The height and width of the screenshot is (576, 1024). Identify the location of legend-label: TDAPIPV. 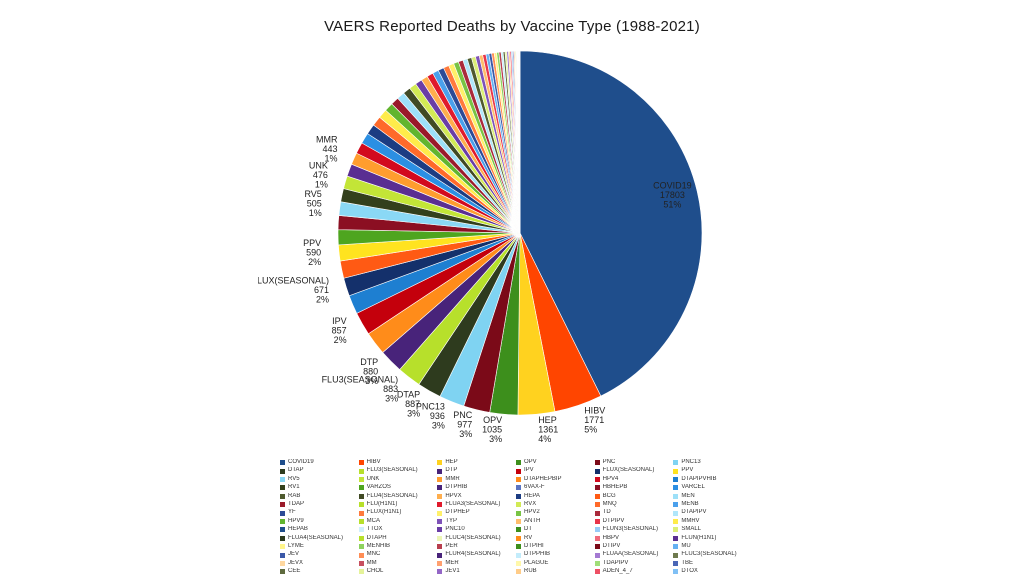
(615, 562).